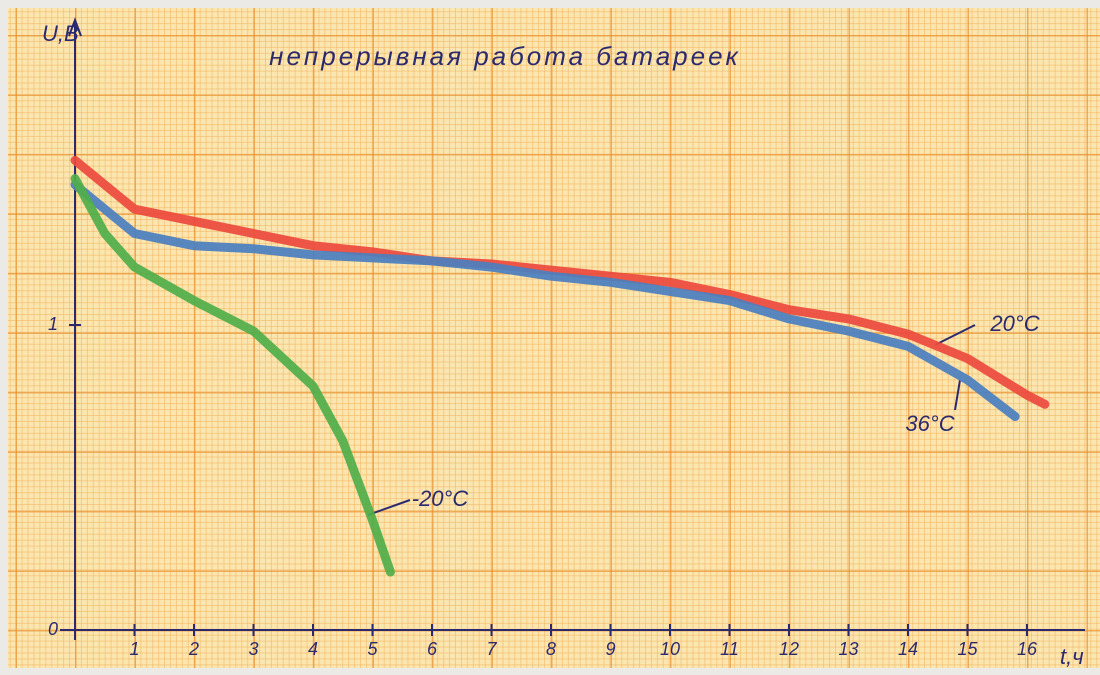  I want to click on x-tick-label: 3, so click(253, 649).